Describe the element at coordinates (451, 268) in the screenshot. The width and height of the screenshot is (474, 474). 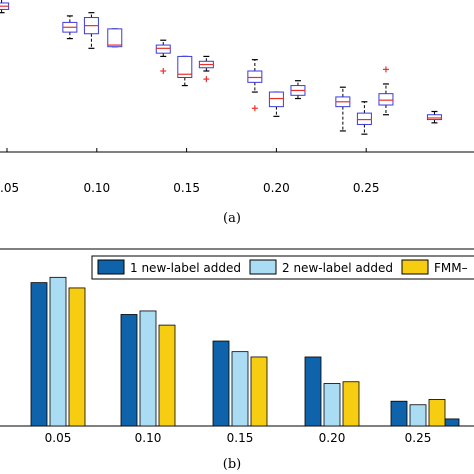
I see `legend-label-3: FMM–` at that location.